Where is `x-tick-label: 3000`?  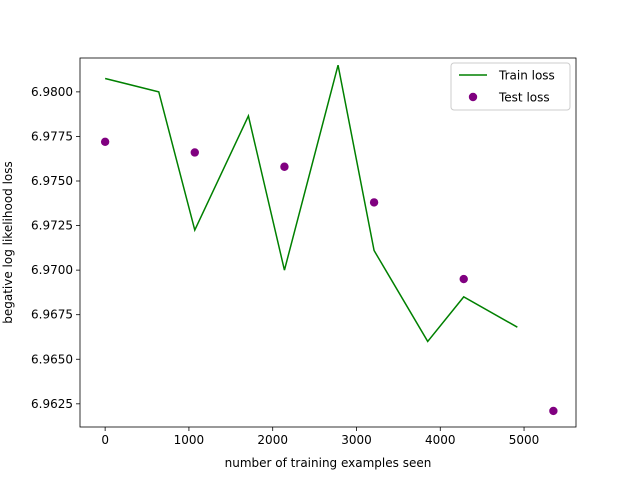 x-tick-label: 3000 is located at coordinates (356, 440).